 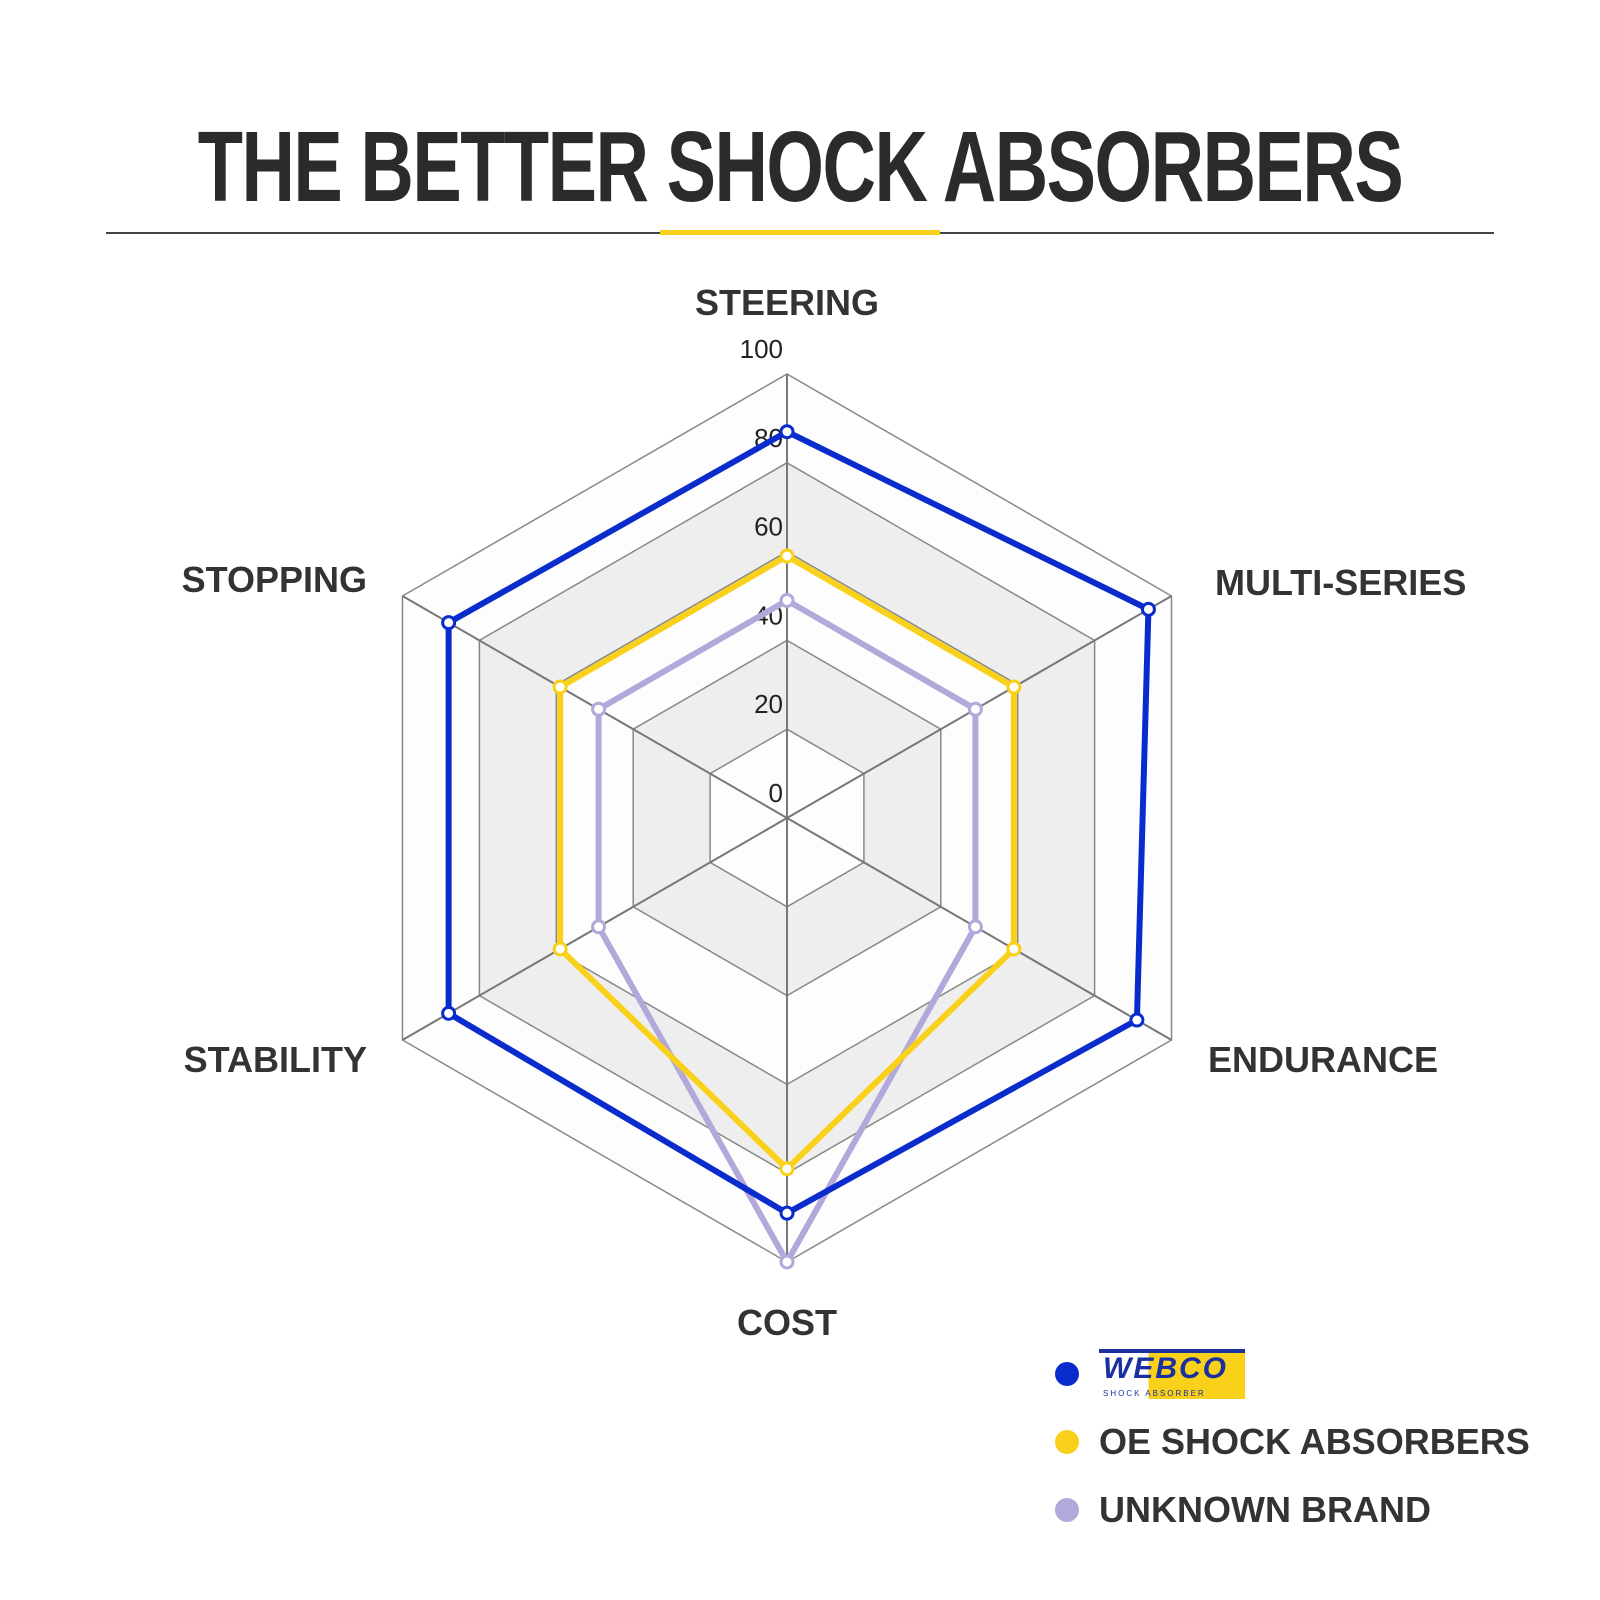 What do you see at coordinates (274, 579) in the screenshot?
I see `axis-label-stopping: STOPPING` at bounding box center [274, 579].